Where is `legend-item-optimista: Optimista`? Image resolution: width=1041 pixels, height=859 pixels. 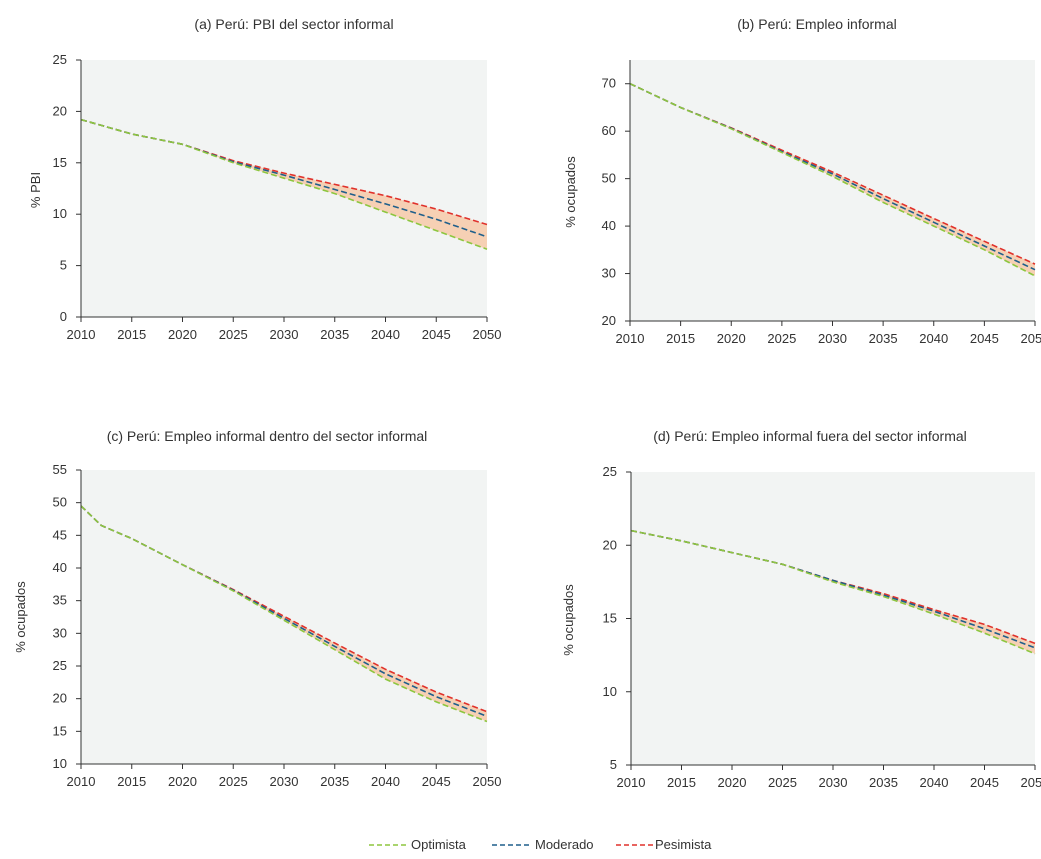
legend-item-optimista: Optimista is located at coordinates (418, 844).